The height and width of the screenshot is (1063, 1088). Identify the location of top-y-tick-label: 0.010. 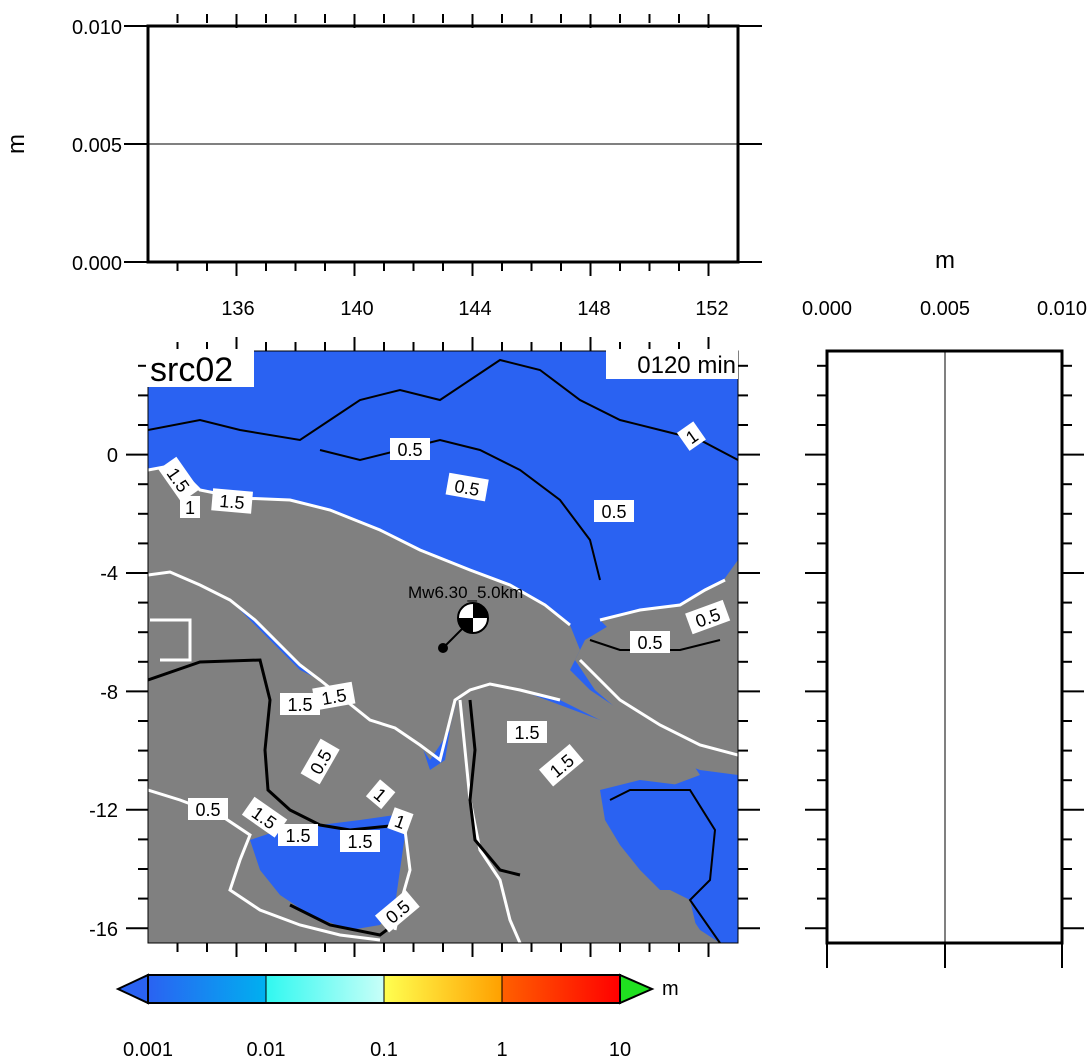
(97, 28).